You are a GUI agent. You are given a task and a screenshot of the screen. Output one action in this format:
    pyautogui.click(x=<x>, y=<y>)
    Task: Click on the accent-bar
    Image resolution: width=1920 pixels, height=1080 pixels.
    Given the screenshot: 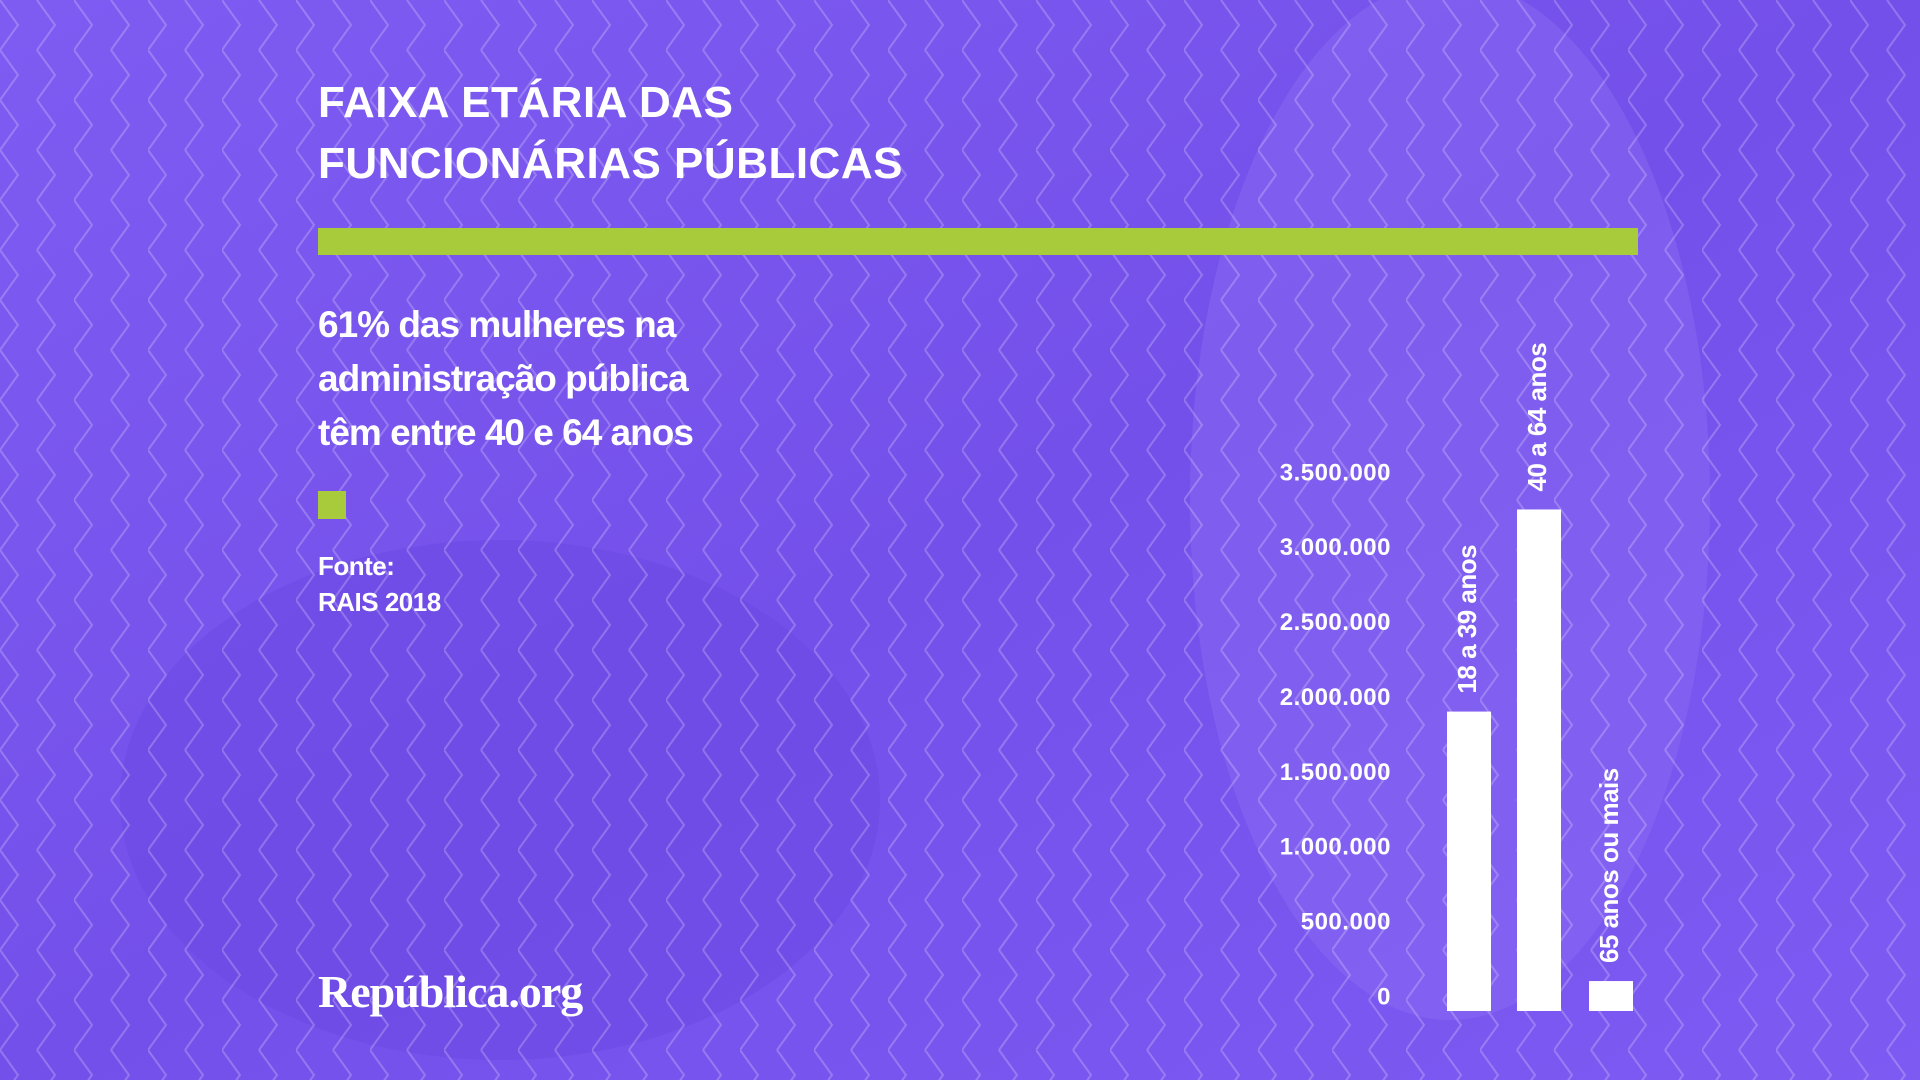 What is the action you would take?
    pyautogui.click(x=978, y=241)
    